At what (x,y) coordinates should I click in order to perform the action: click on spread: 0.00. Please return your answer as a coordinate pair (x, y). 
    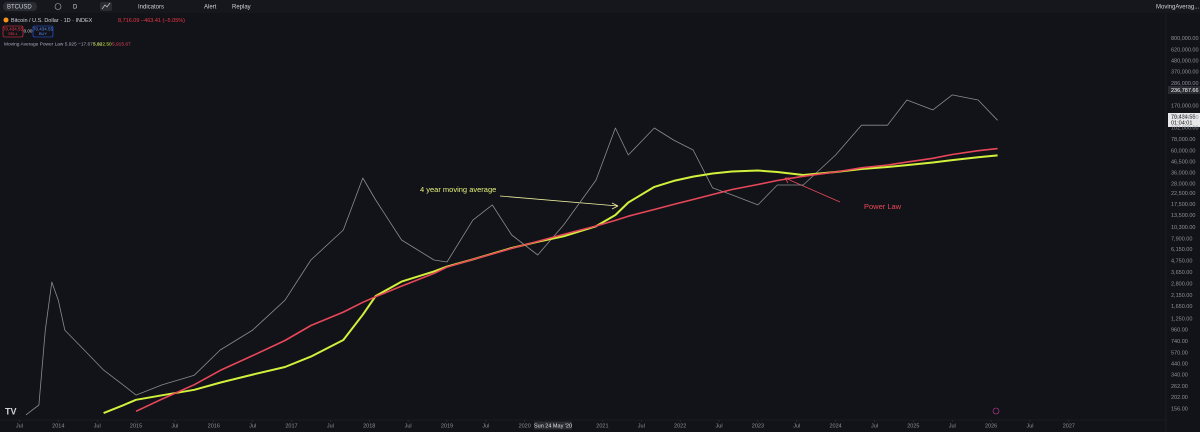
    Looking at the image, I should click on (28, 31).